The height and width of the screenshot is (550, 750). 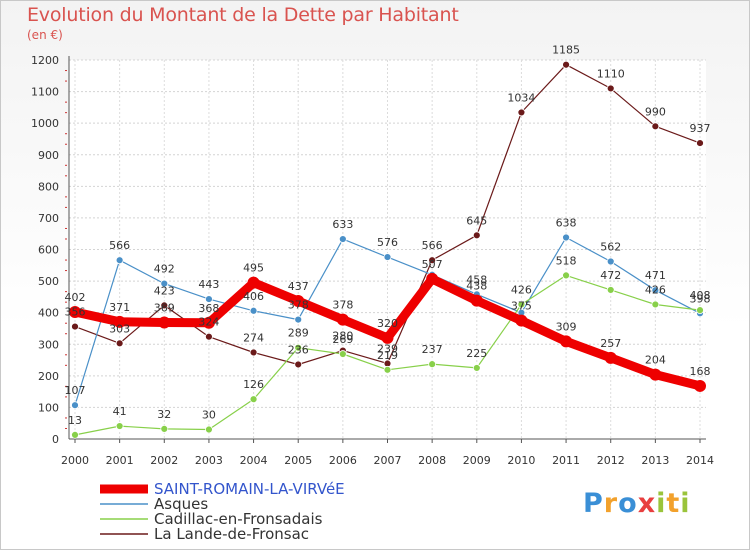 What do you see at coordinates (55, 439) in the screenshot?
I see `y-tick-label: 0` at bounding box center [55, 439].